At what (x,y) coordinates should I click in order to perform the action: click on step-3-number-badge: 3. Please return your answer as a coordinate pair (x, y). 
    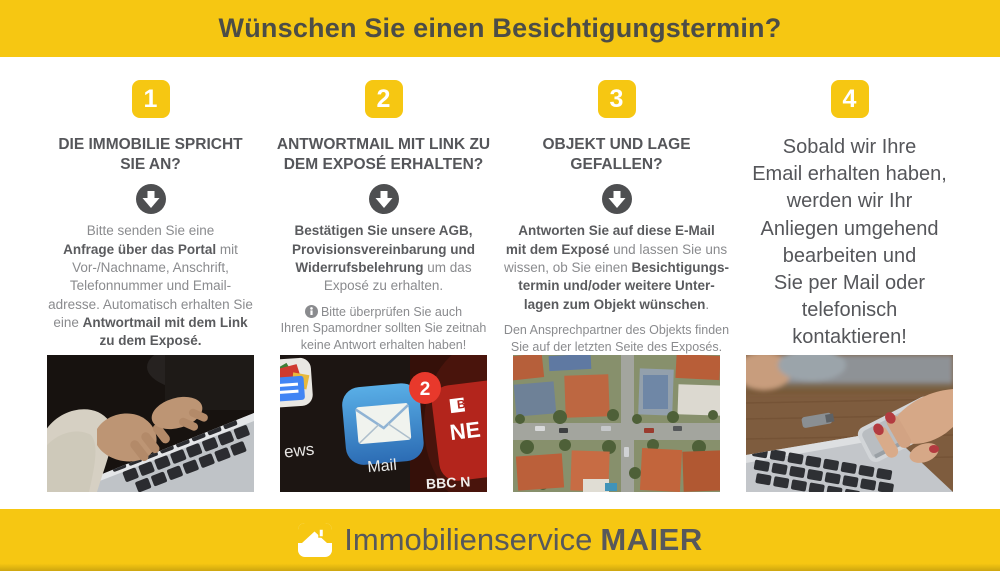
    Looking at the image, I should click on (616, 99).